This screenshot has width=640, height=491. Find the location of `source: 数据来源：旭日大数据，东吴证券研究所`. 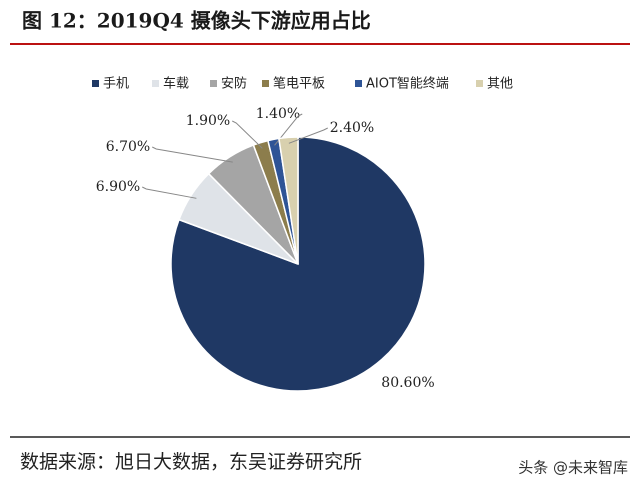

source: 数据来源：旭日大数据，东吴证券研究所 is located at coordinates (191, 462).